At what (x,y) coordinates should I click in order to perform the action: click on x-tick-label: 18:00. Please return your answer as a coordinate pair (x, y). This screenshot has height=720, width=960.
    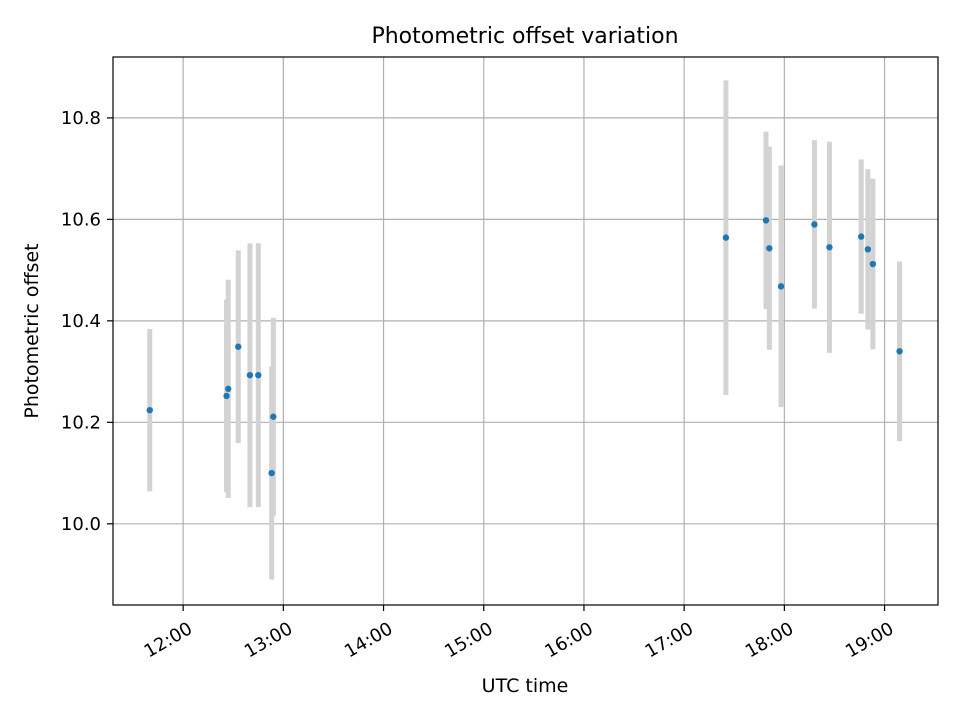
    Looking at the image, I should click on (769, 640).